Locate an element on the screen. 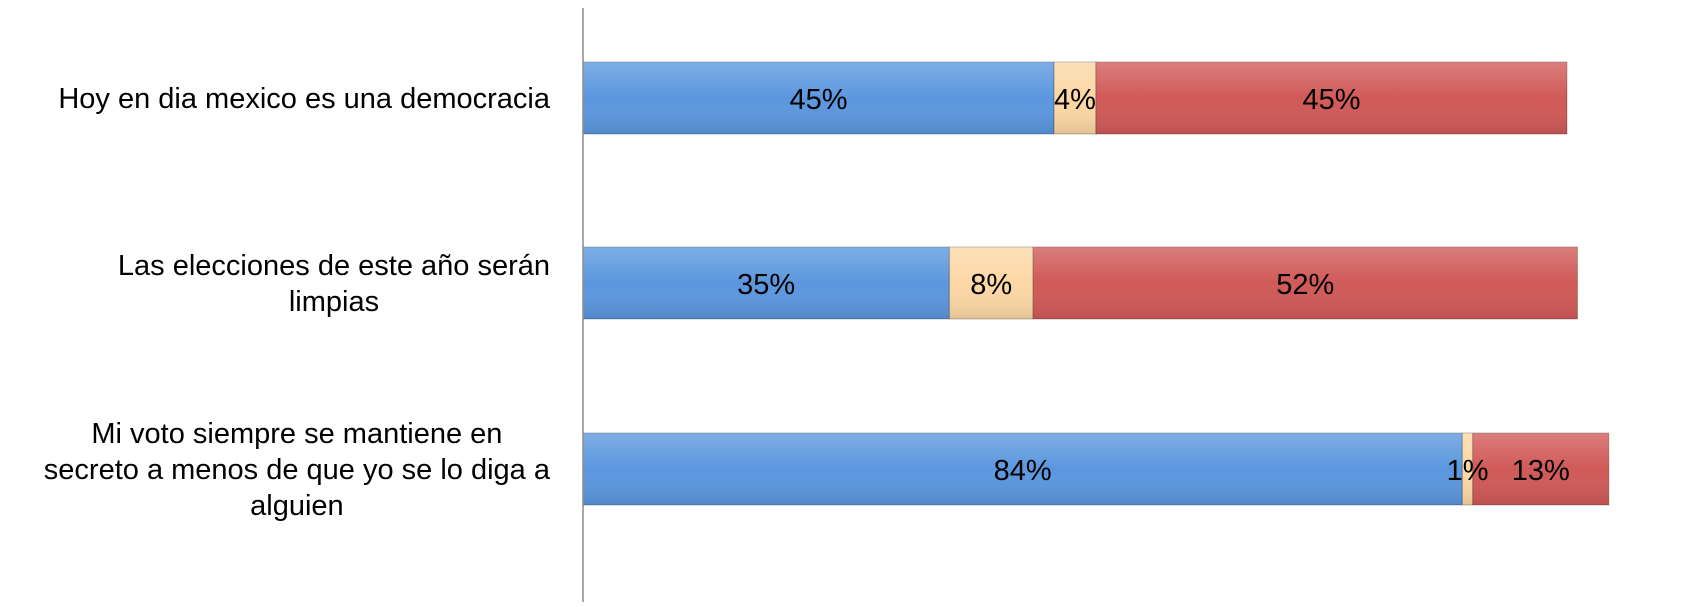  category-label-line: Hoy en dia mexico es una democracia is located at coordinates (304, 99).